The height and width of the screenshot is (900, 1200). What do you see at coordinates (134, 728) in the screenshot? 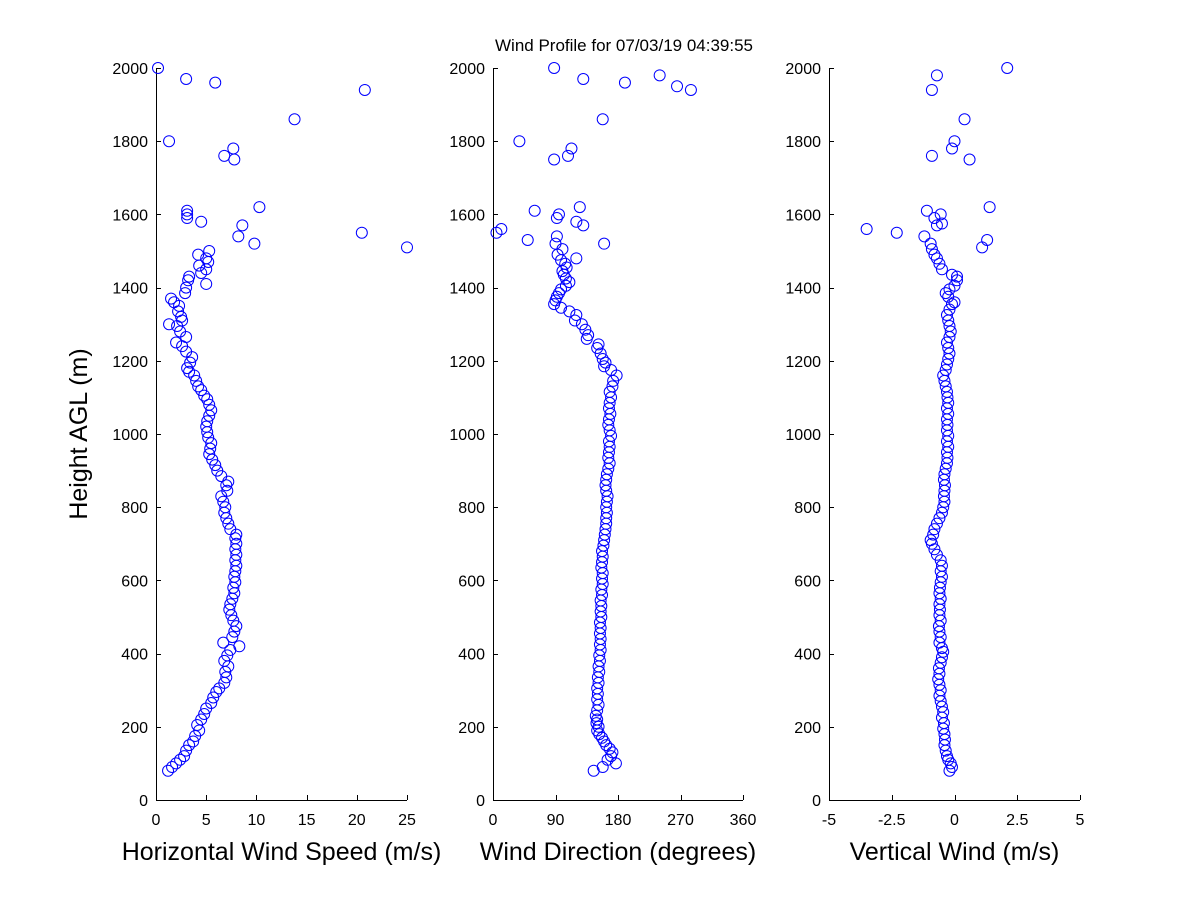
I see `y-tick-label: 200` at bounding box center [134, 728].